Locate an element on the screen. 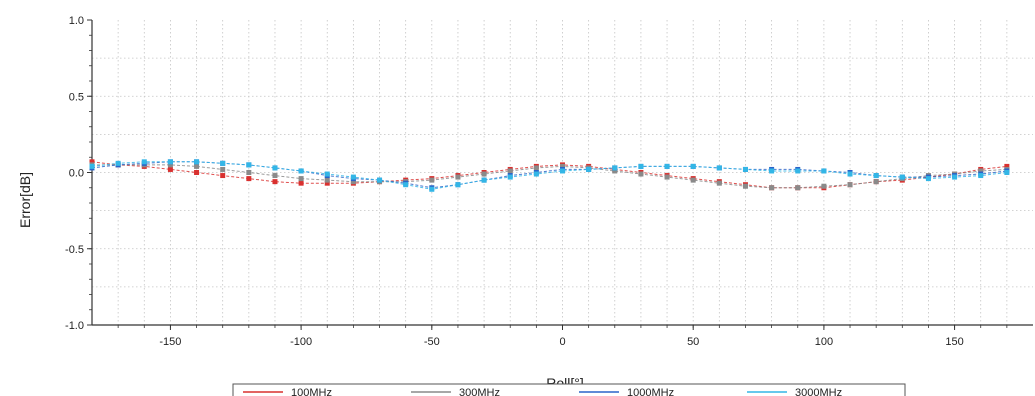  legend-label: 3000MHz is located at coordinates (818, 391).